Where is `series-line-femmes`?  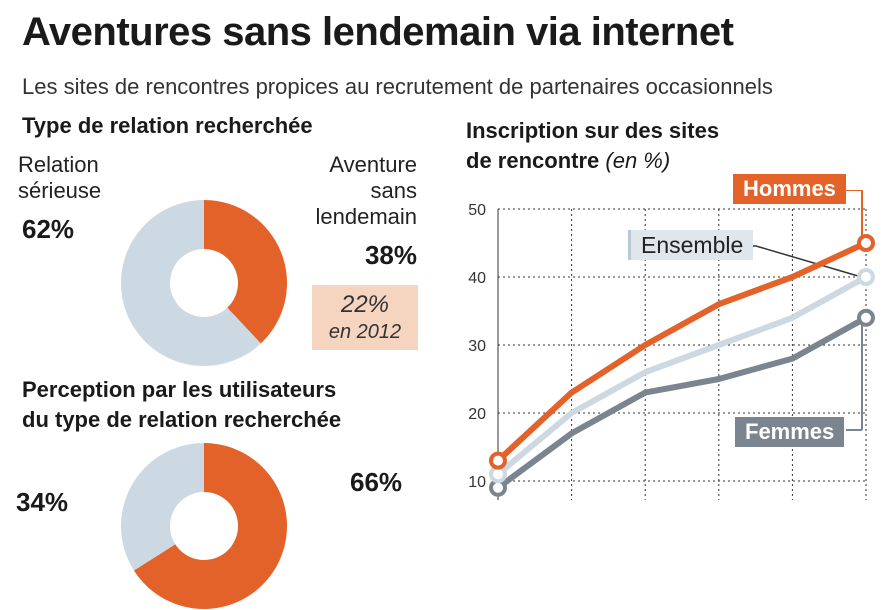
series-line-femmes is located at coordinates (682, 402).